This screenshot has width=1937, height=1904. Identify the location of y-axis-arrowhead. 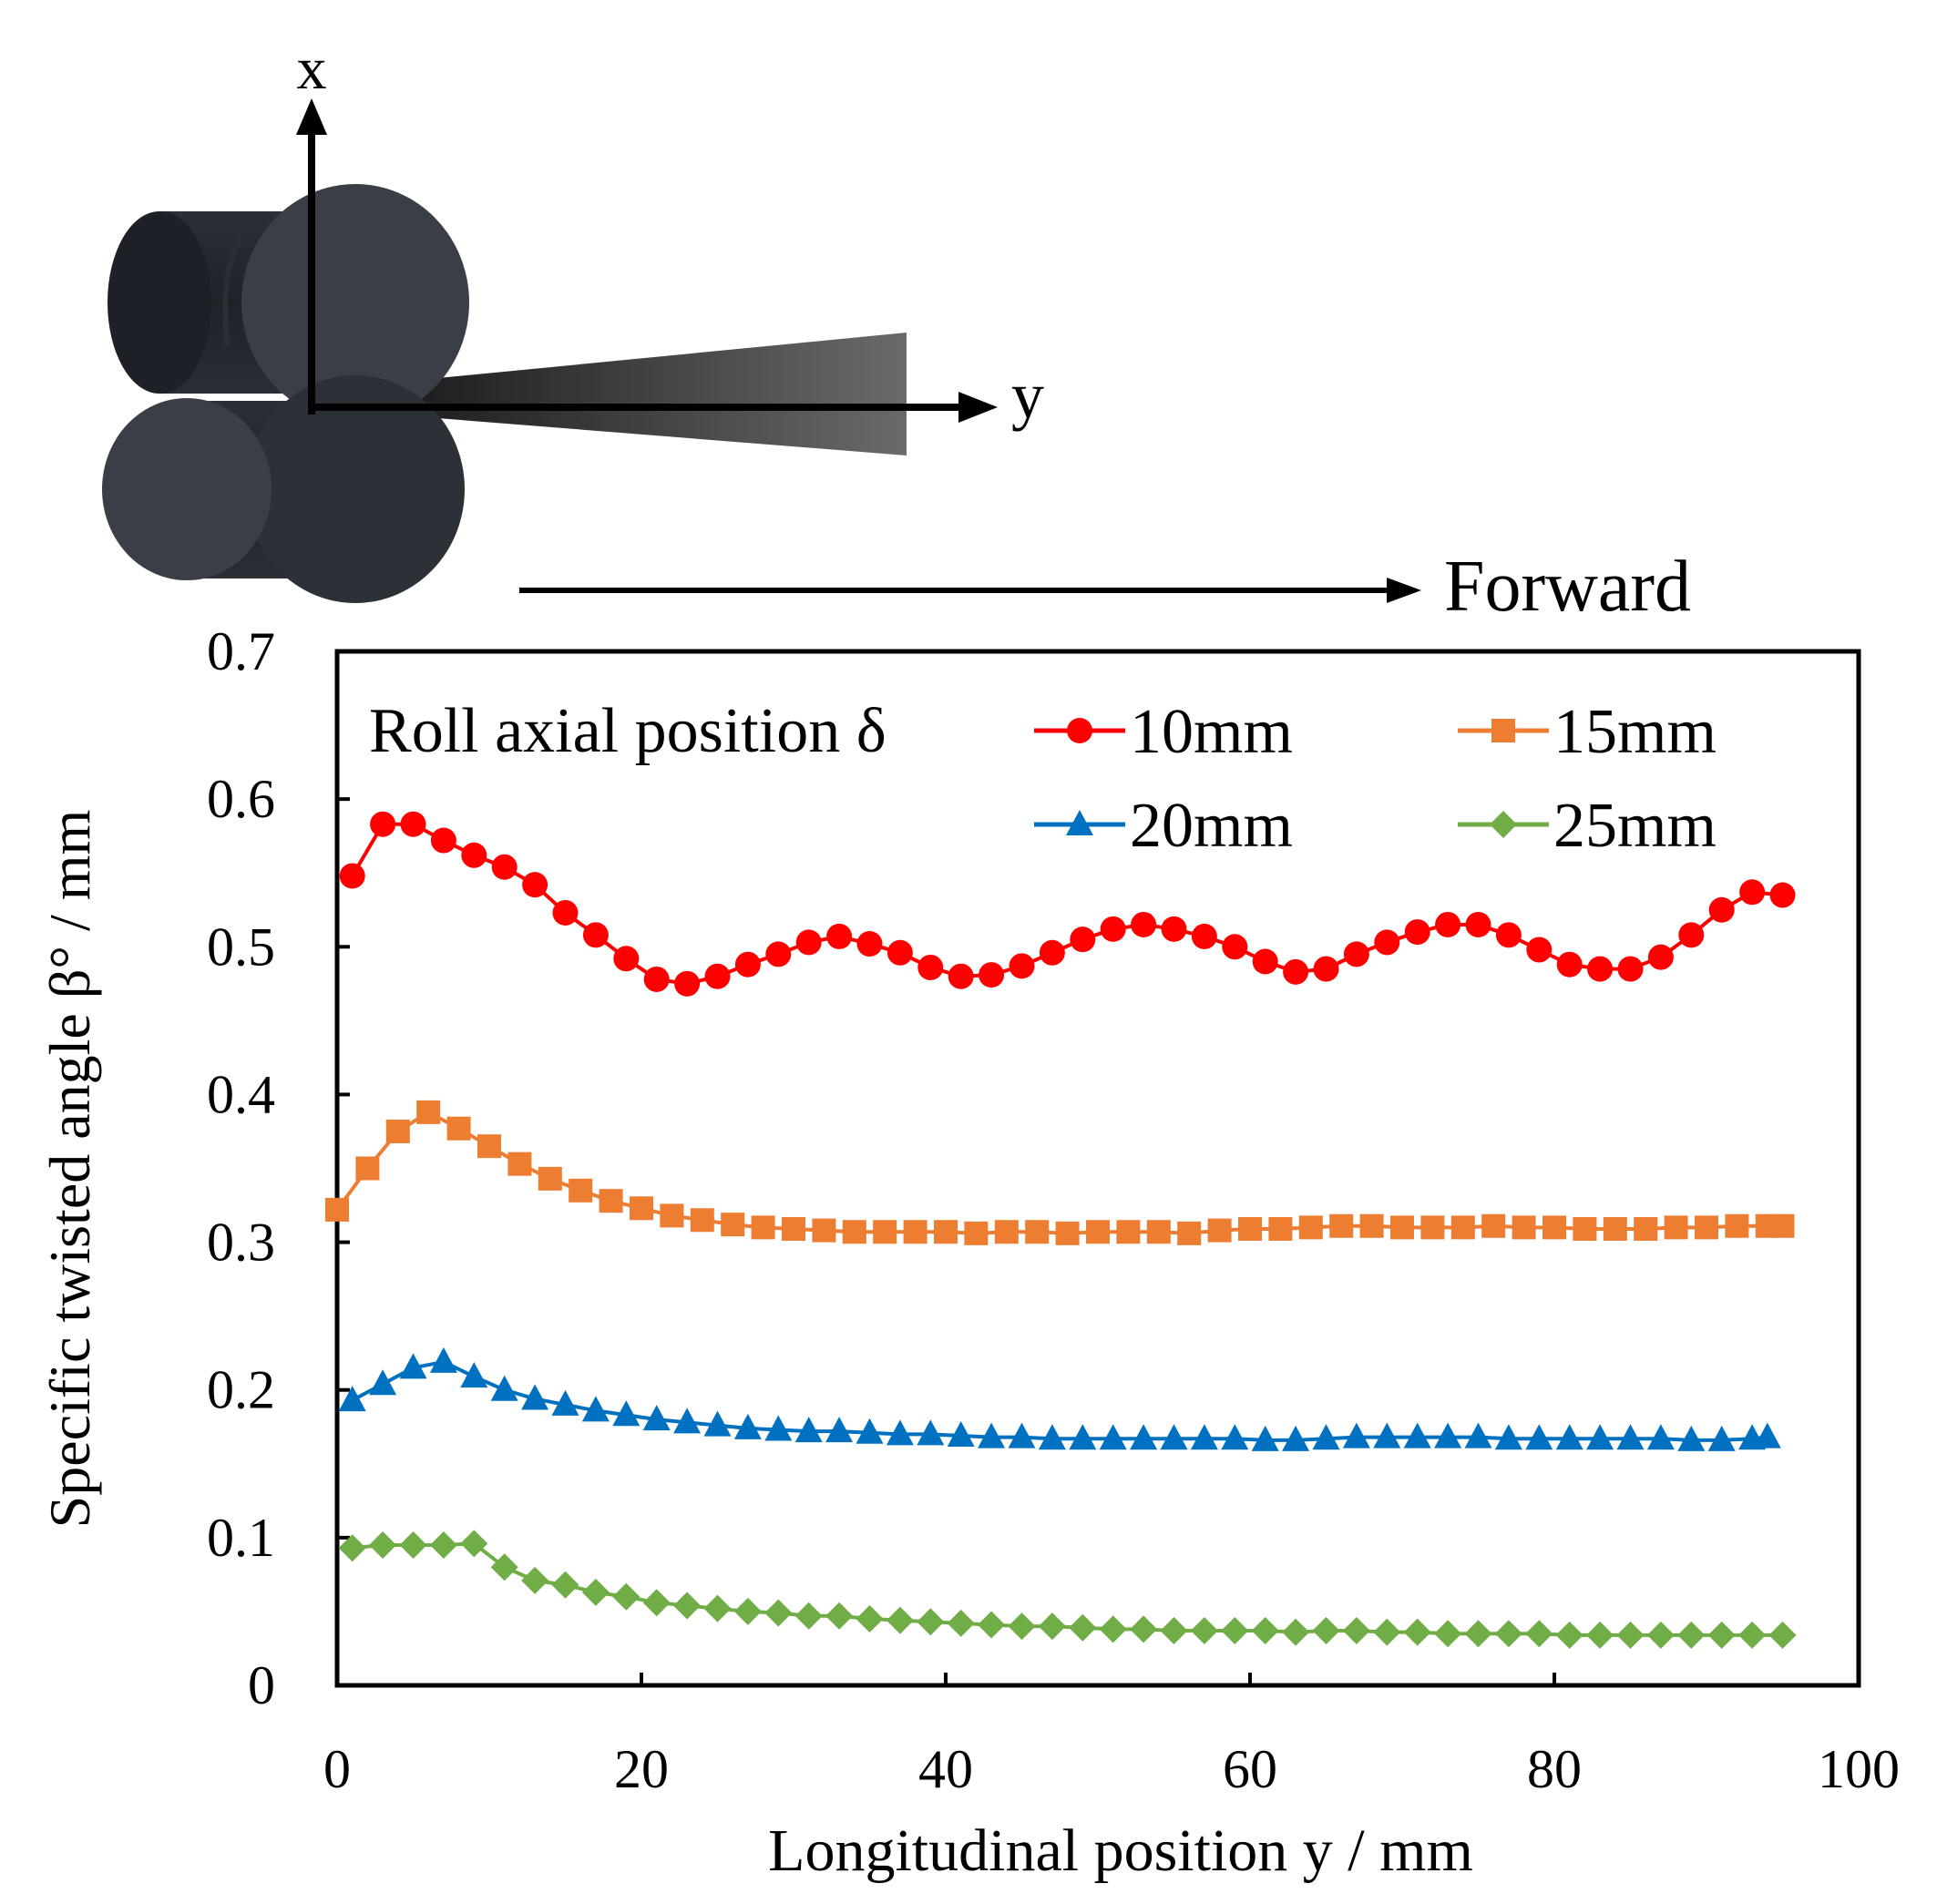
(978, 408).